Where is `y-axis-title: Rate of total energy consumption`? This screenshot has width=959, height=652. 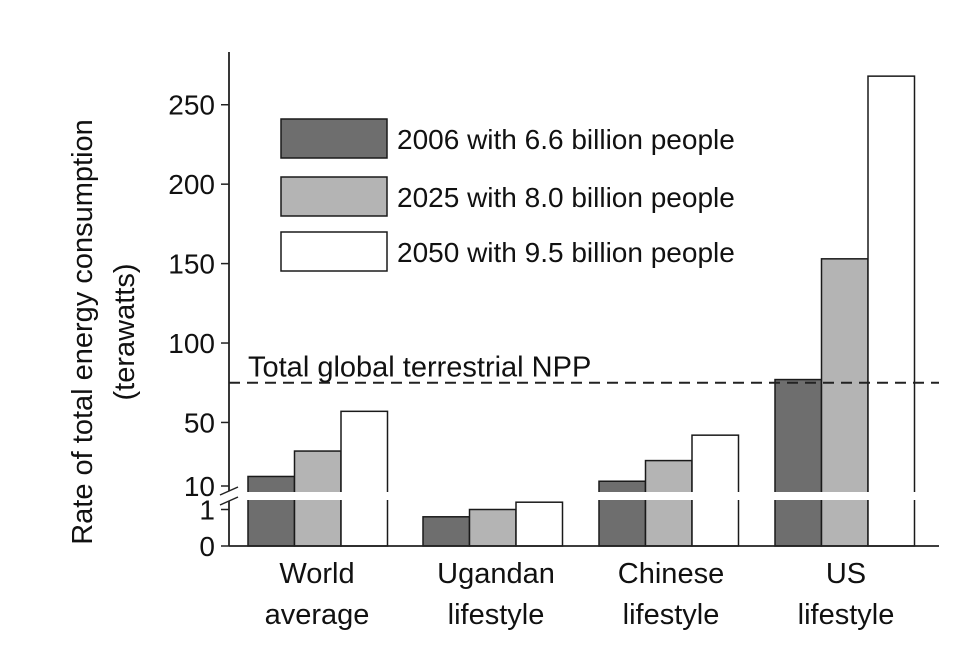 y-axis-title: Rate of total energy consumption is located at coordinates (83, 332).